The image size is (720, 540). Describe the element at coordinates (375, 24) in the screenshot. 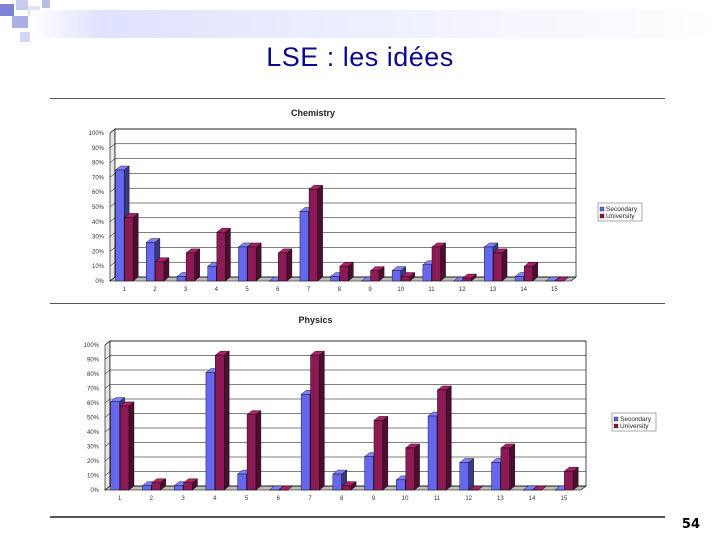

I see `header-band` at that location.